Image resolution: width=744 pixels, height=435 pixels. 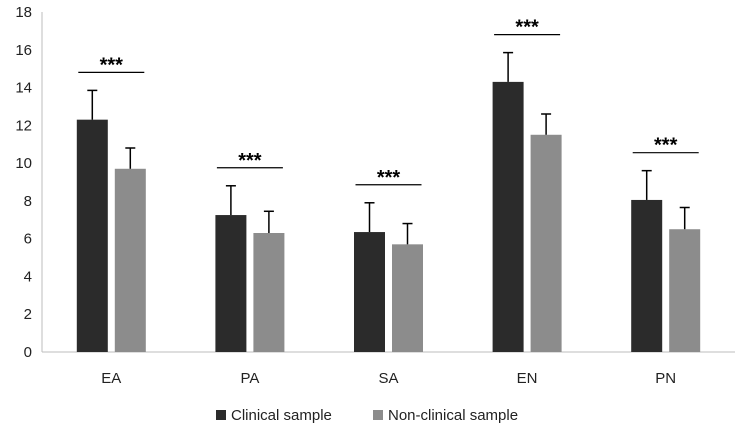 I want to click on bar-ea-non-clinical, so click(x=130, y=260).